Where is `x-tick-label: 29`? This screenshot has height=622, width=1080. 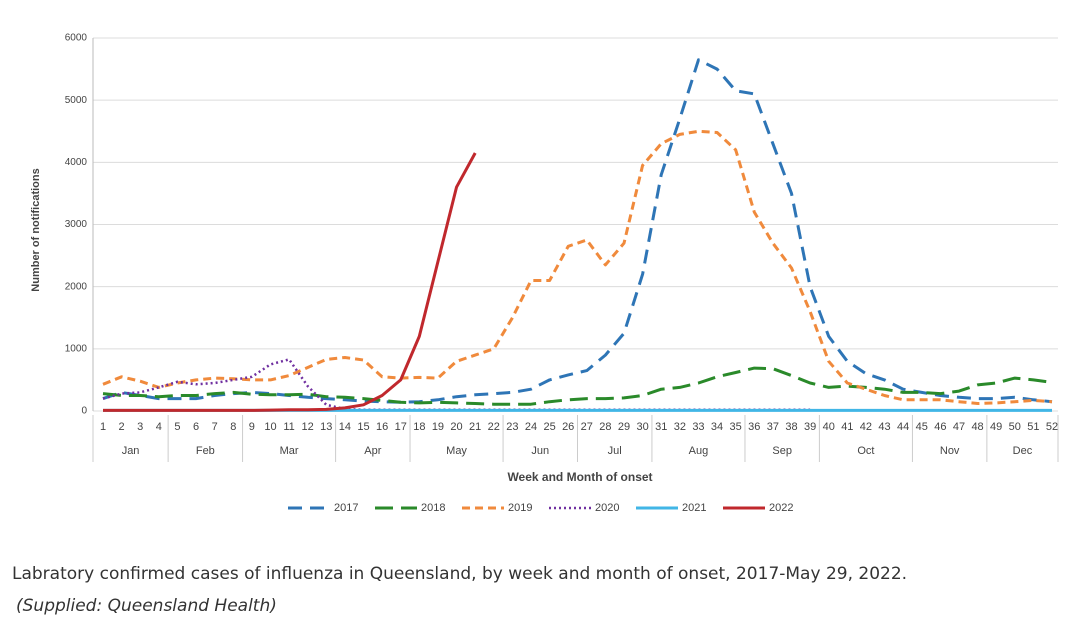 x-tick-label: 29 is located at coordinates (624, 427).